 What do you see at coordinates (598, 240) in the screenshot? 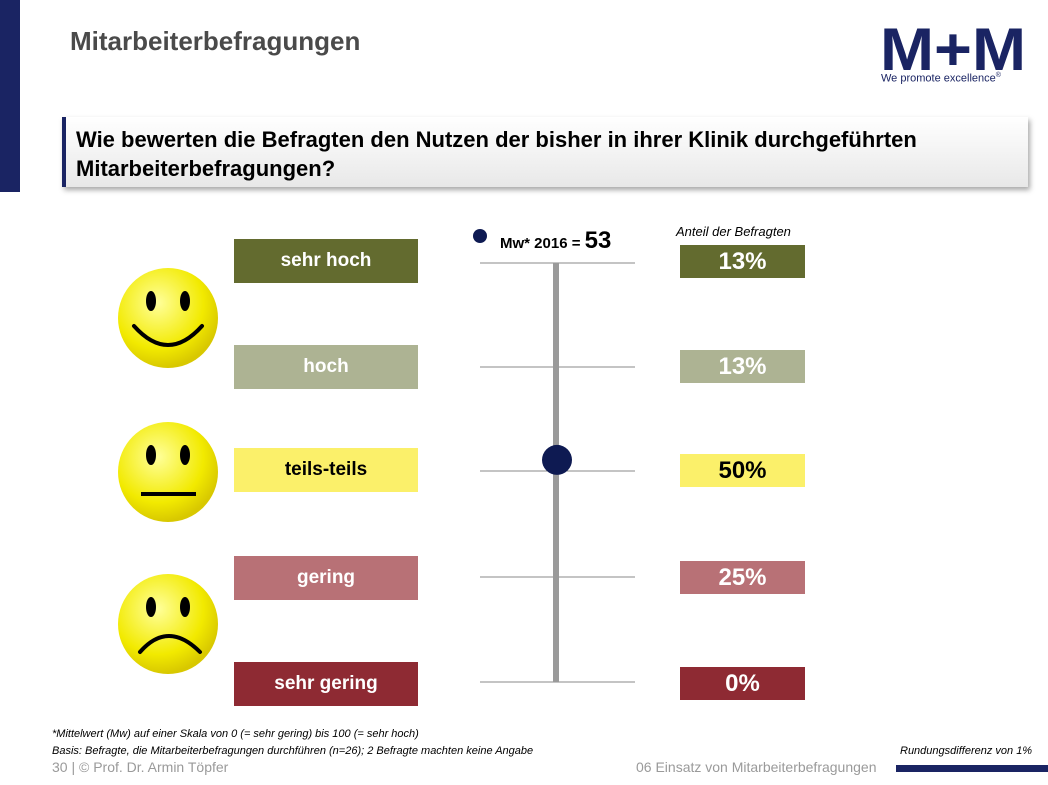
I see `mean-value: 53` at bounding box center [598, 240].